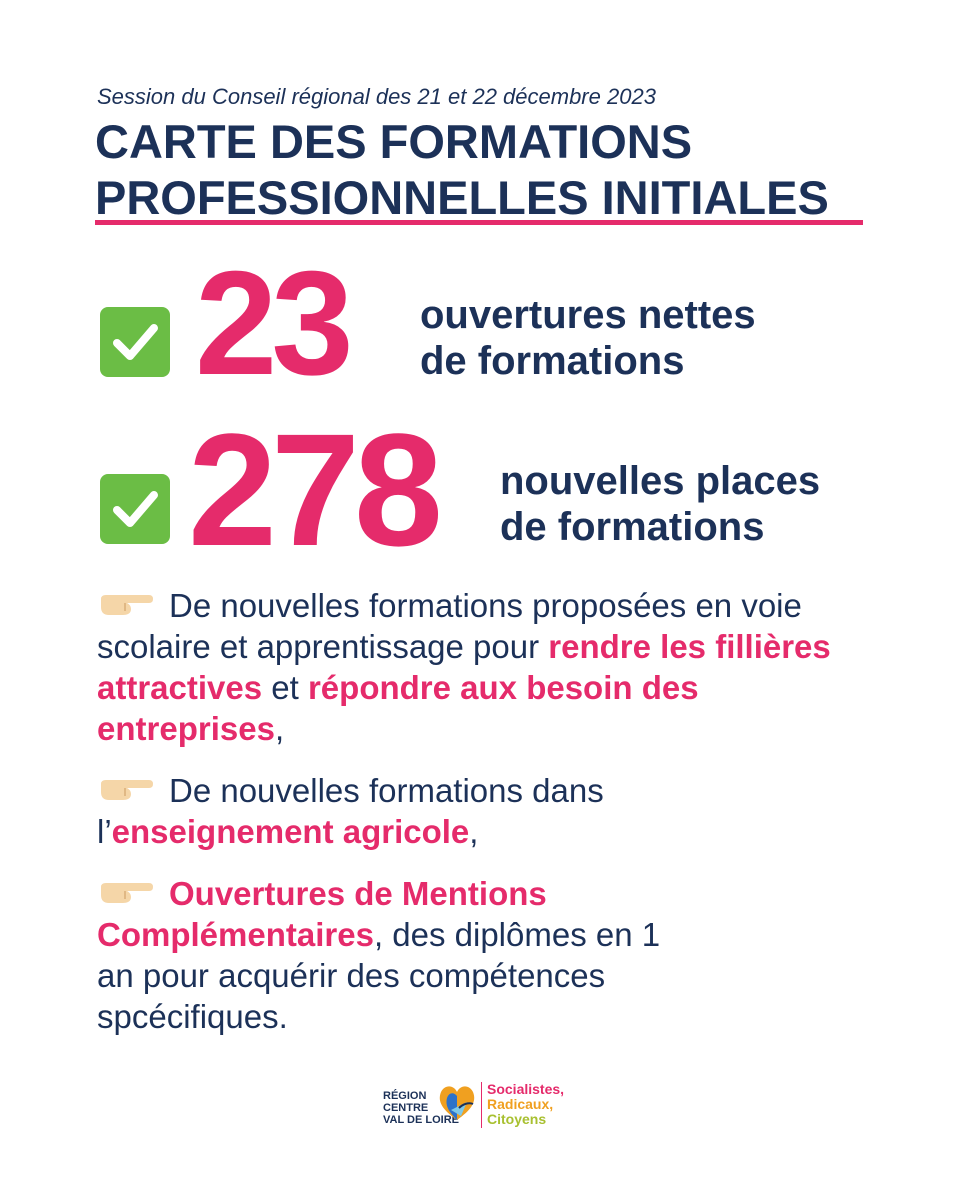 This screenshot has height=1200, width=960. I want to click on party-line: Radicaux,, so click(520, 1104).